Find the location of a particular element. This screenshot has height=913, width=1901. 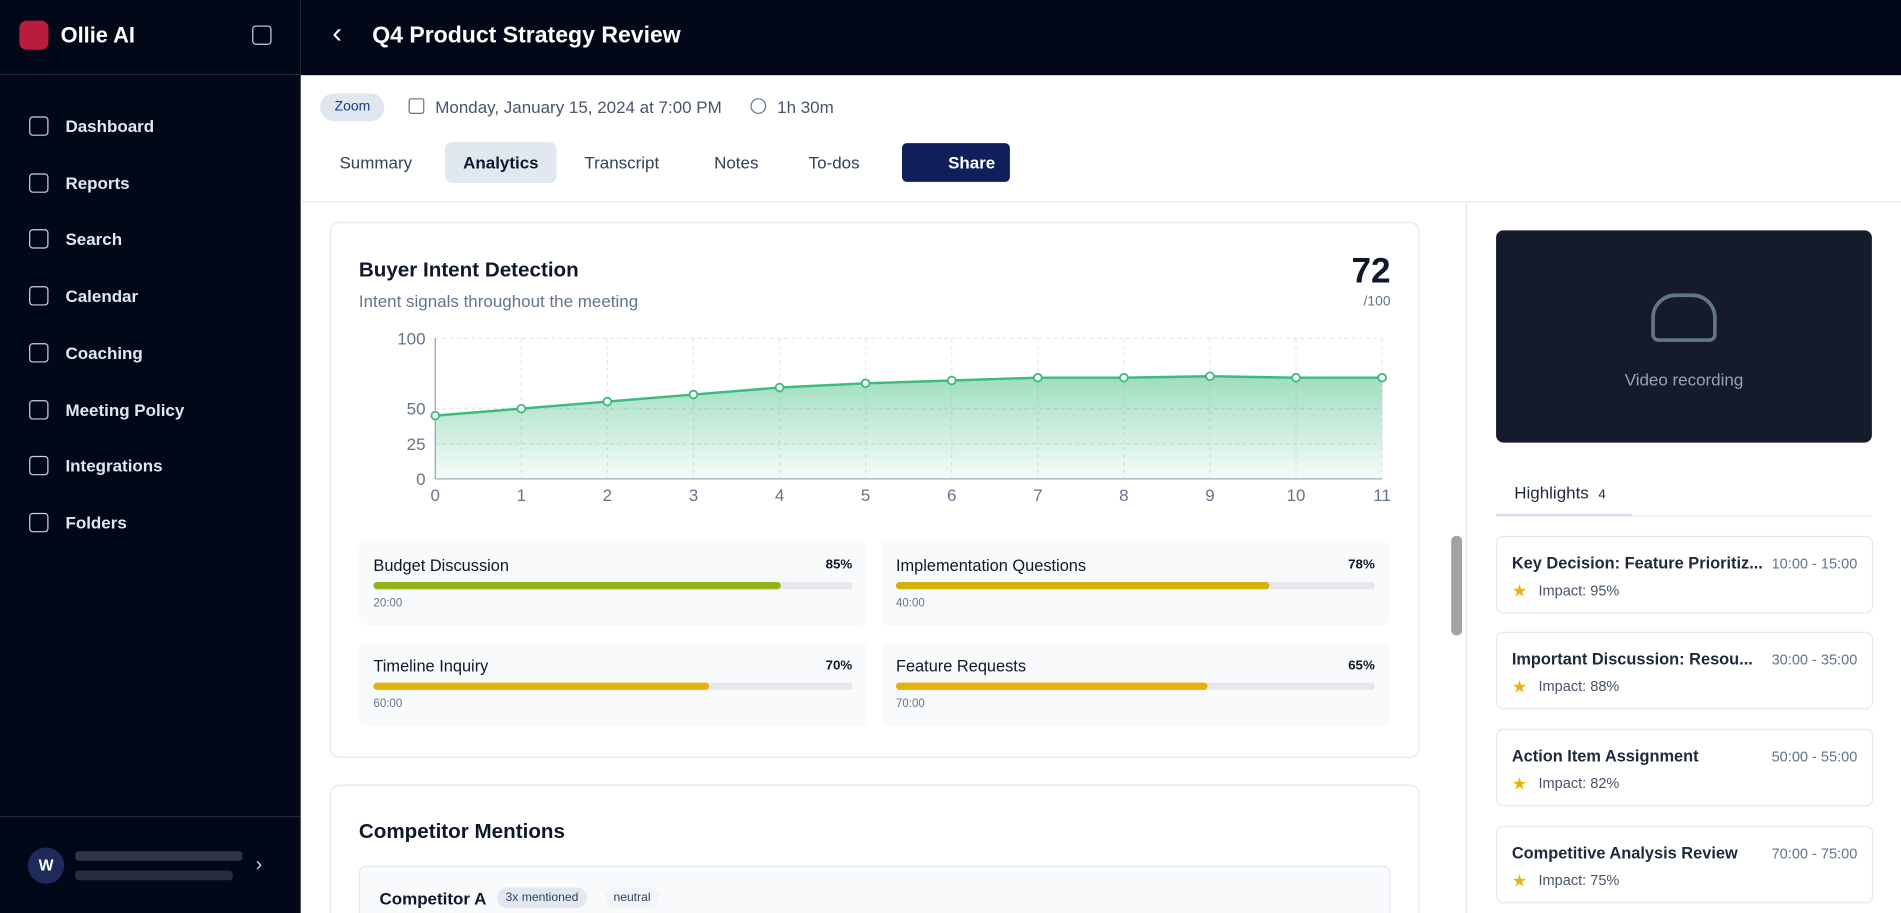

metric-card: Implementation Questions 78% 40:00 is located at coordinates (1135, 583).